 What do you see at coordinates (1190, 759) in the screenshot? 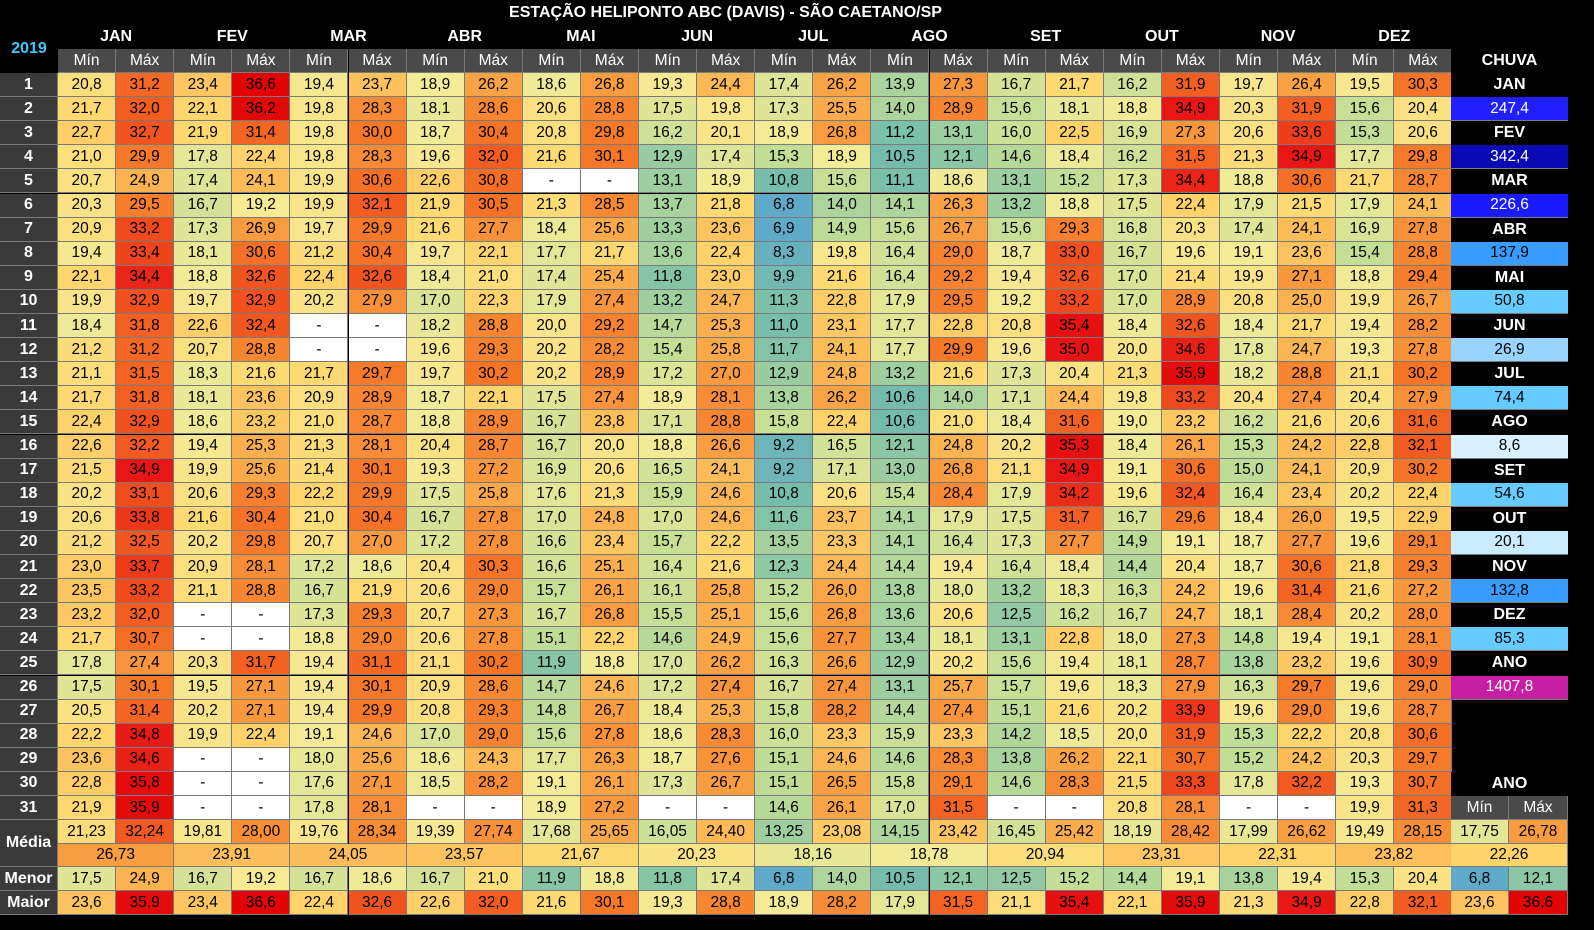
I see `temp-max-cell: 30,7` at bounding box center [1190, 759].